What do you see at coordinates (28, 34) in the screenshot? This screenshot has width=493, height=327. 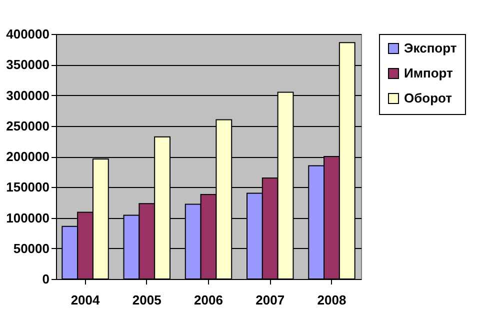 I see `y-tick-label: 400000` at bounding box center [28, 34].